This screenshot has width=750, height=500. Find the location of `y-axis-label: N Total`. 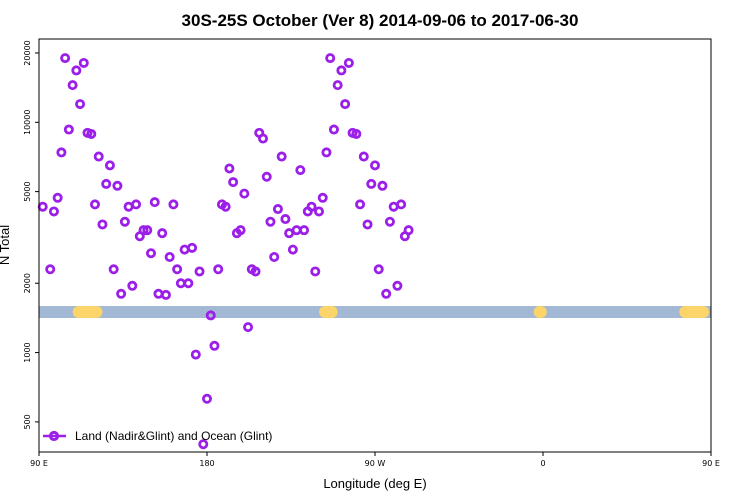

y-axis-label: N Total is located at coordinates (6, 245).